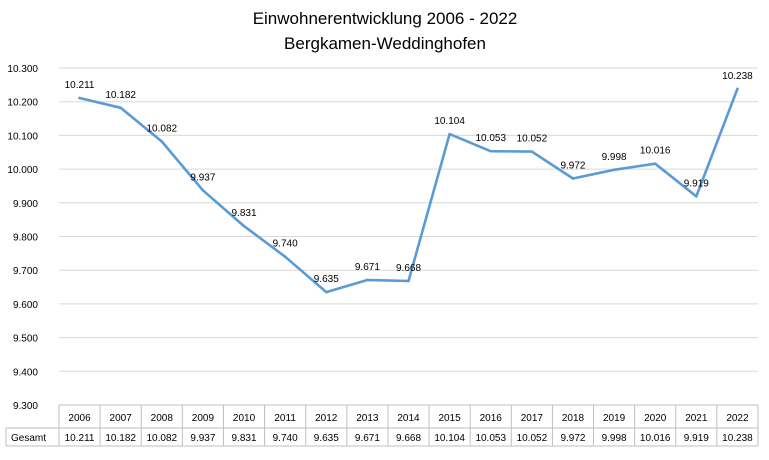  I want to click on chart-subtitle: Bergkamen-Weddinghofen, so click(385, 43).